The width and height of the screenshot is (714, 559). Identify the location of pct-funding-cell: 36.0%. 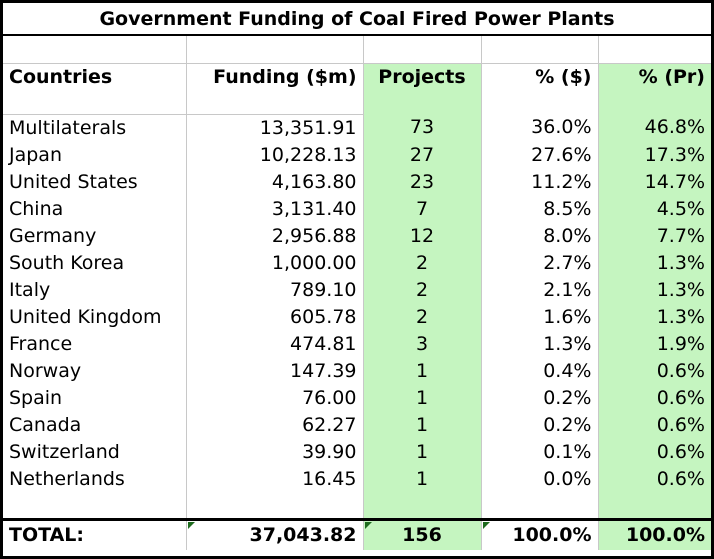
(540, 128).